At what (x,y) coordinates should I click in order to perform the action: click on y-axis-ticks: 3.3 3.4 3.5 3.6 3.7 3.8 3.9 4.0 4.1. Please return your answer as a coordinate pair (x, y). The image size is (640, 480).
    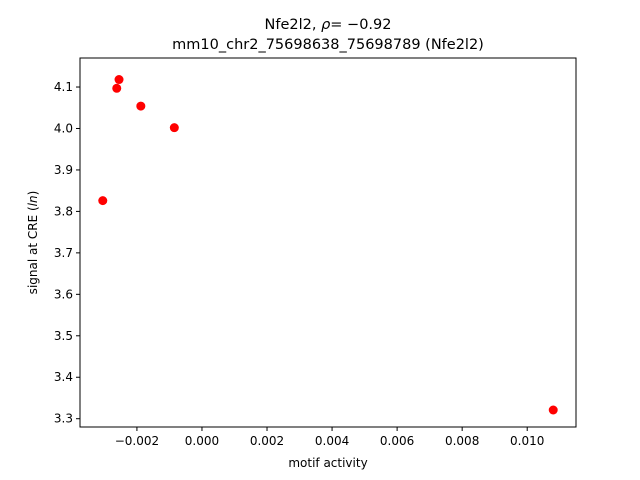
    Looking at the image, I should click on (67, 253).